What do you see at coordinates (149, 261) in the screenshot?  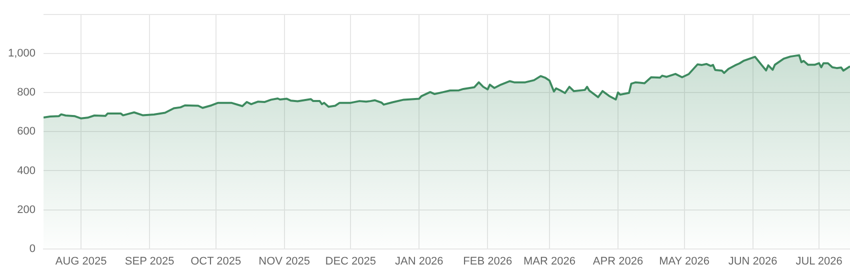 I see `x-tick-label: SEP 2025` at bounding box center [149, 261].